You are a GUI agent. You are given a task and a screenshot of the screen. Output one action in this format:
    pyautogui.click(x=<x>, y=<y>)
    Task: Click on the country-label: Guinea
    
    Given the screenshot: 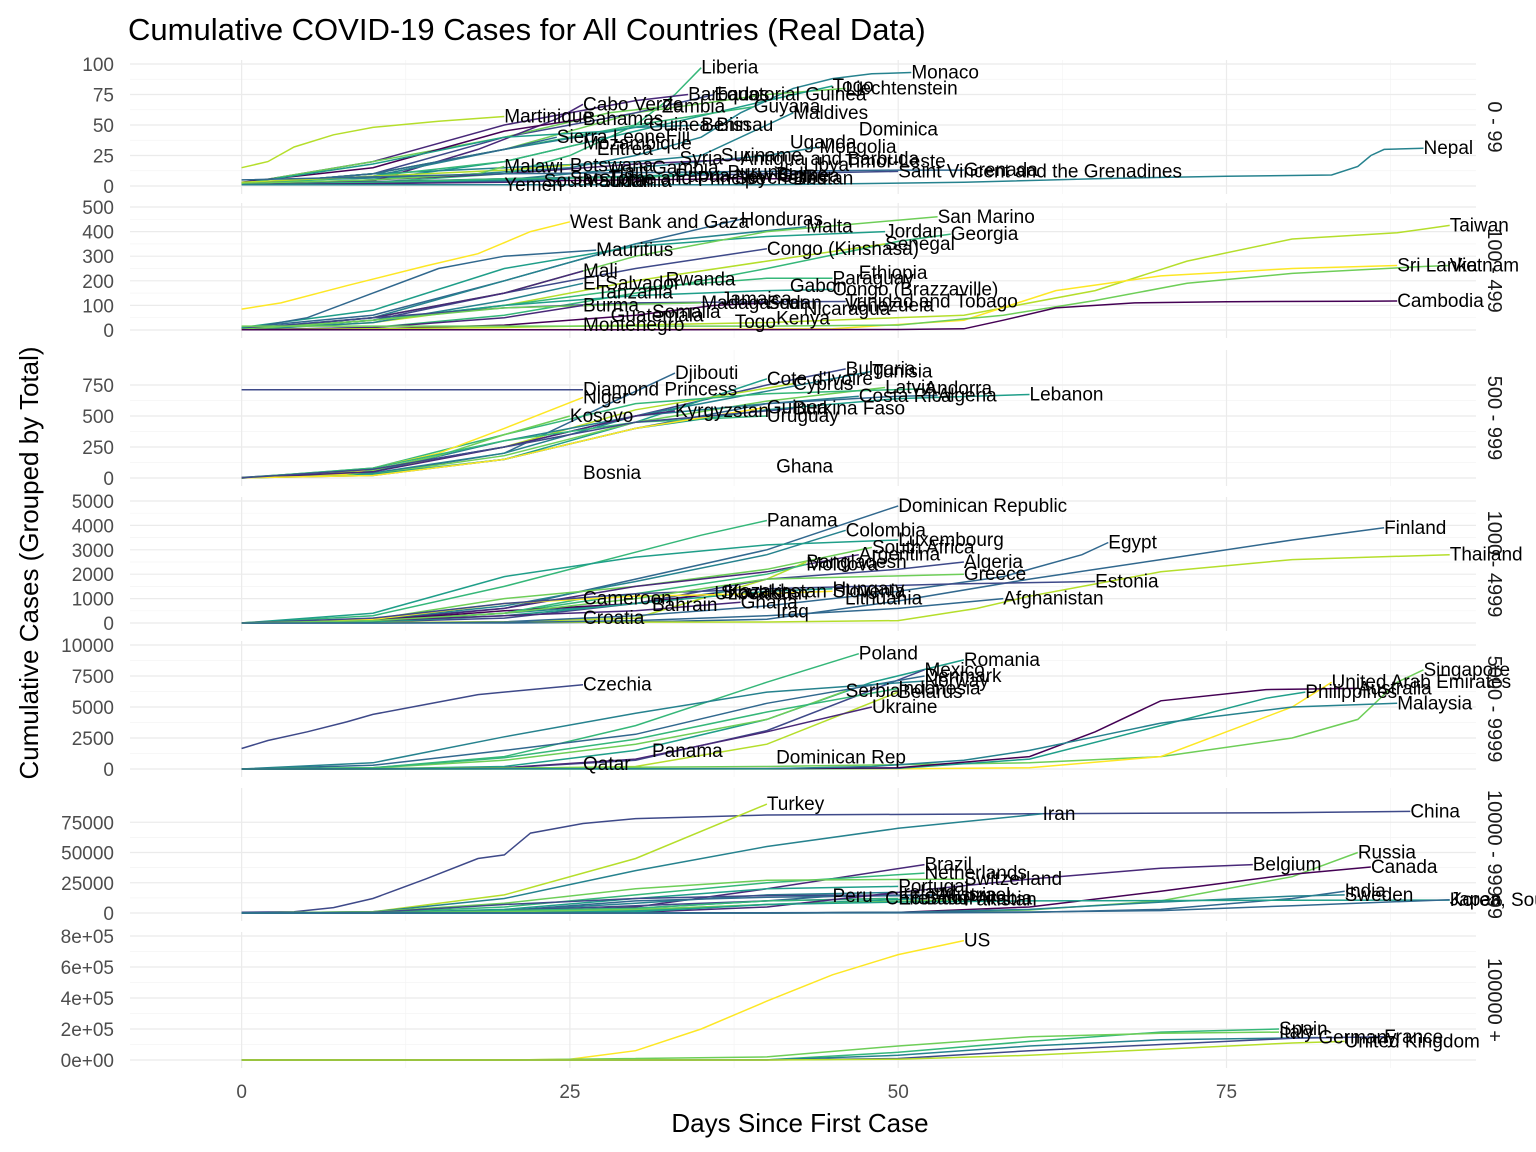 What is the action you would take?
    pyautogui.click(x=798, y=407)
    